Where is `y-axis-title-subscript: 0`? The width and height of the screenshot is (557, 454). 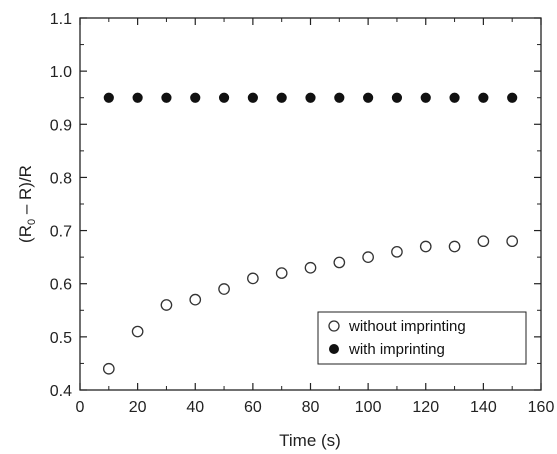
y-axis-title-subscript: 0 is located at coordinates (32, 222).